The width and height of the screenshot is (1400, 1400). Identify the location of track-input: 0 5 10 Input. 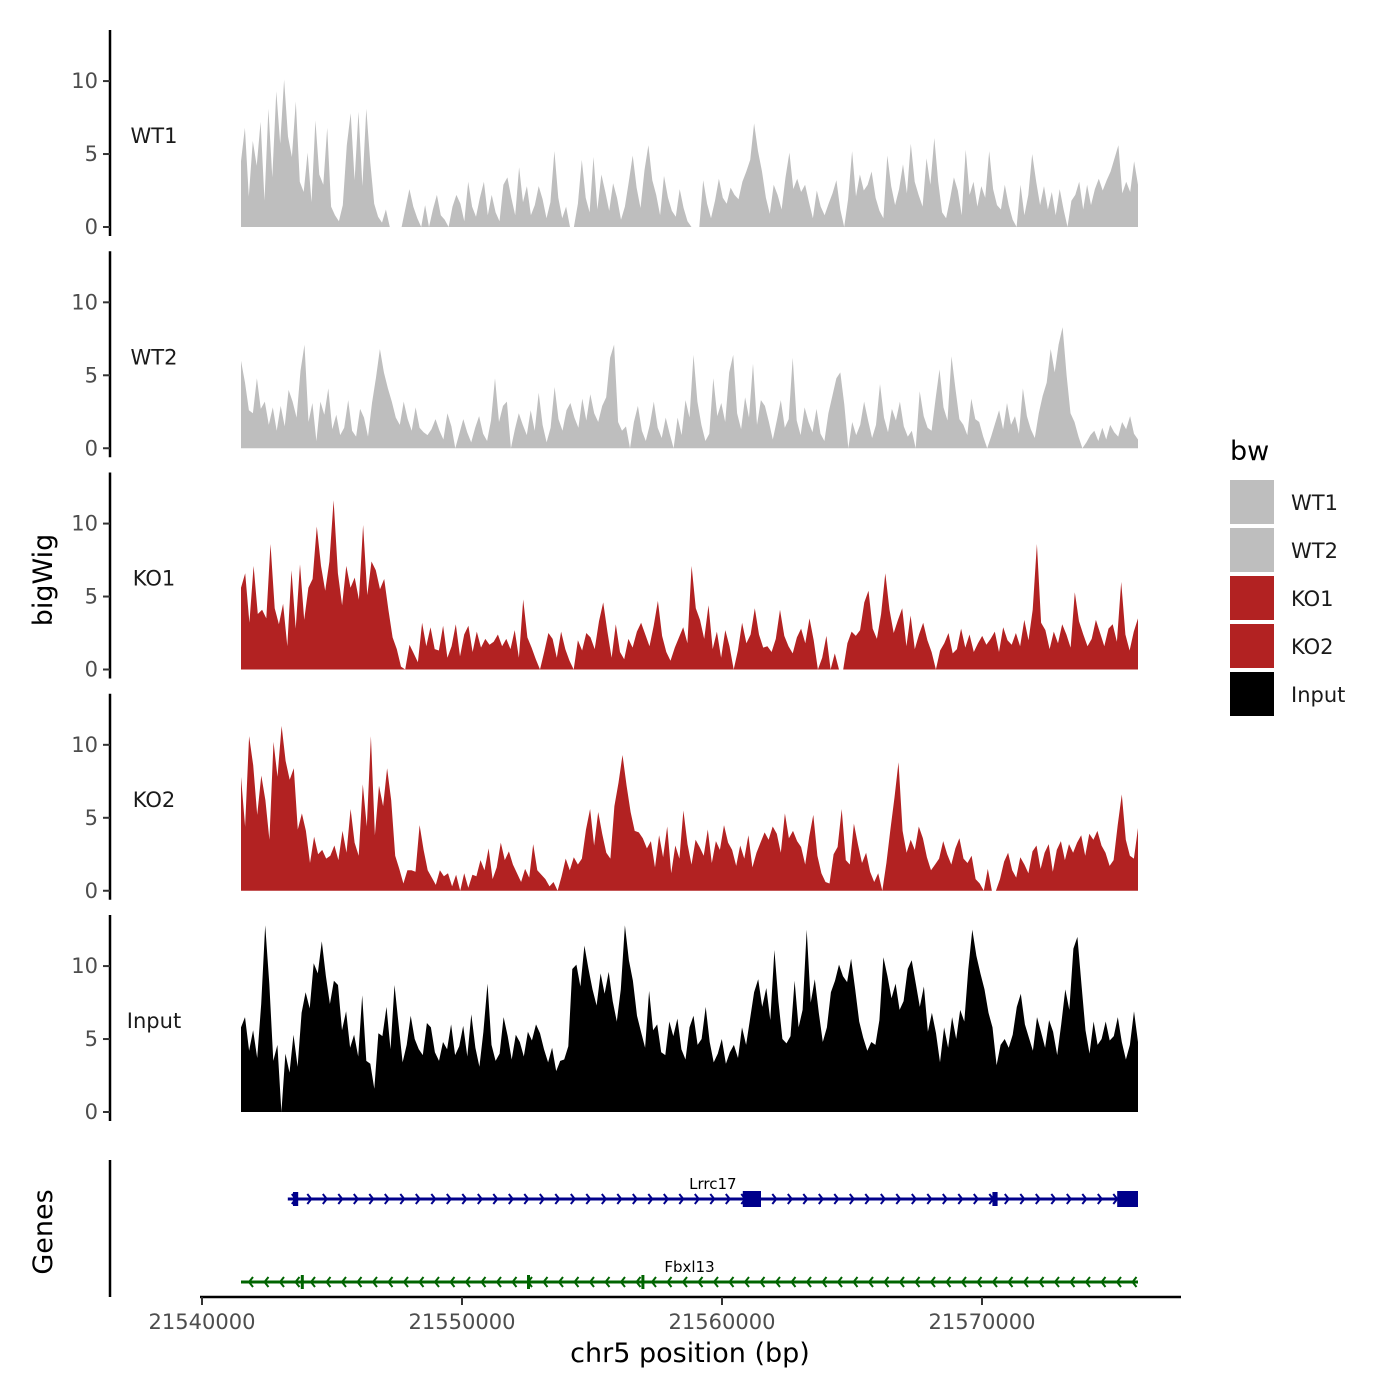
(604, 1019).